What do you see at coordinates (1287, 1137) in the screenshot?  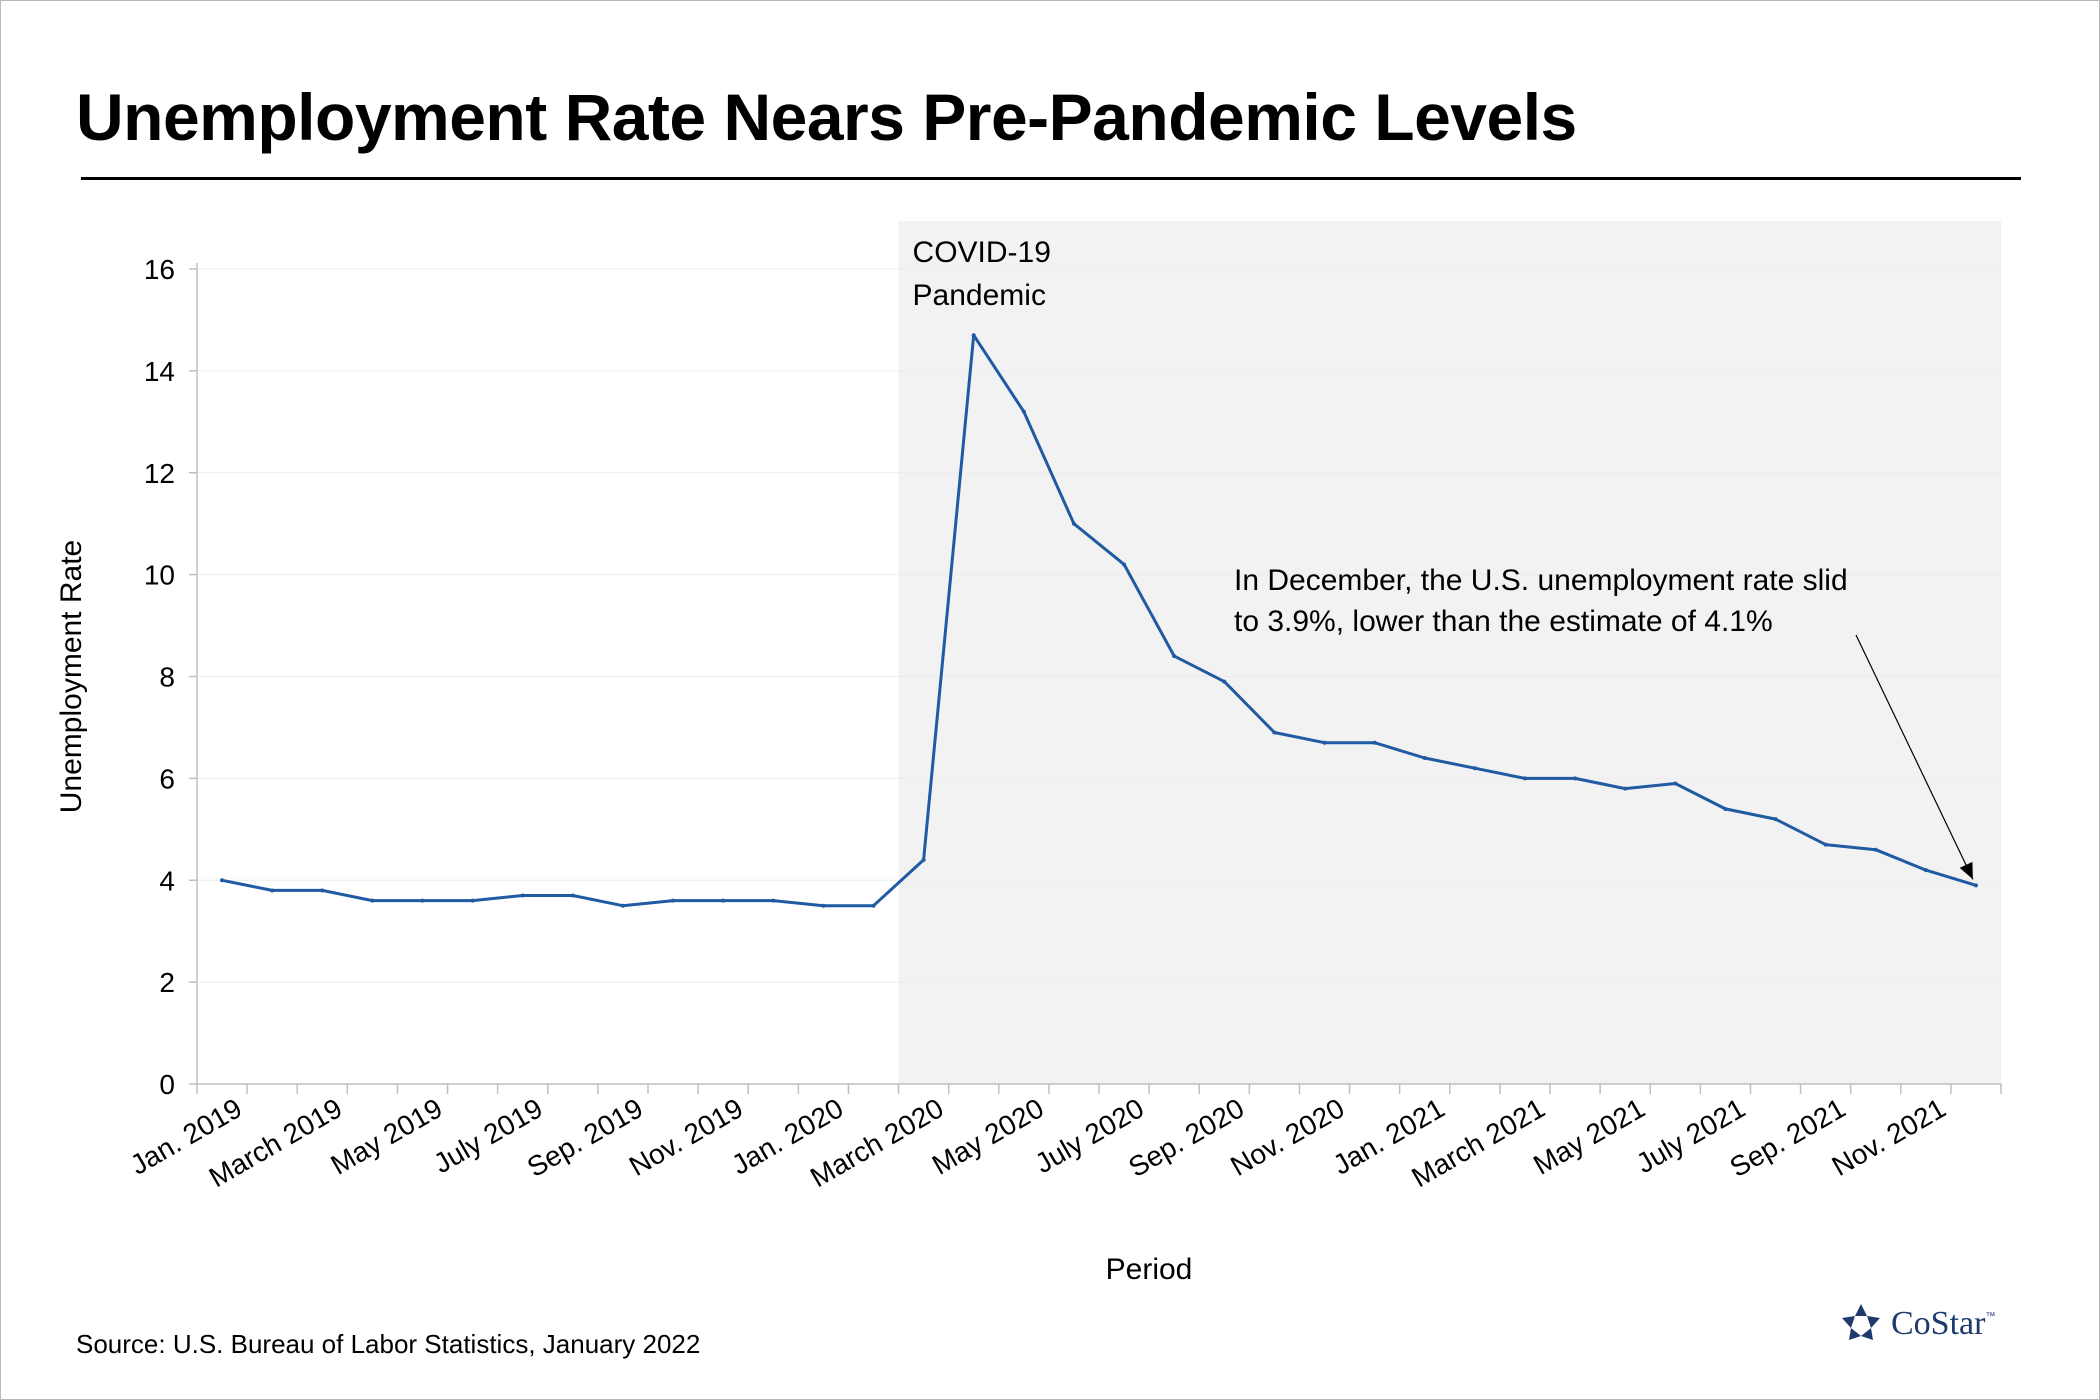 I see `x-tick-label: Nov. 2020` at bounding box center [1287, 1137].